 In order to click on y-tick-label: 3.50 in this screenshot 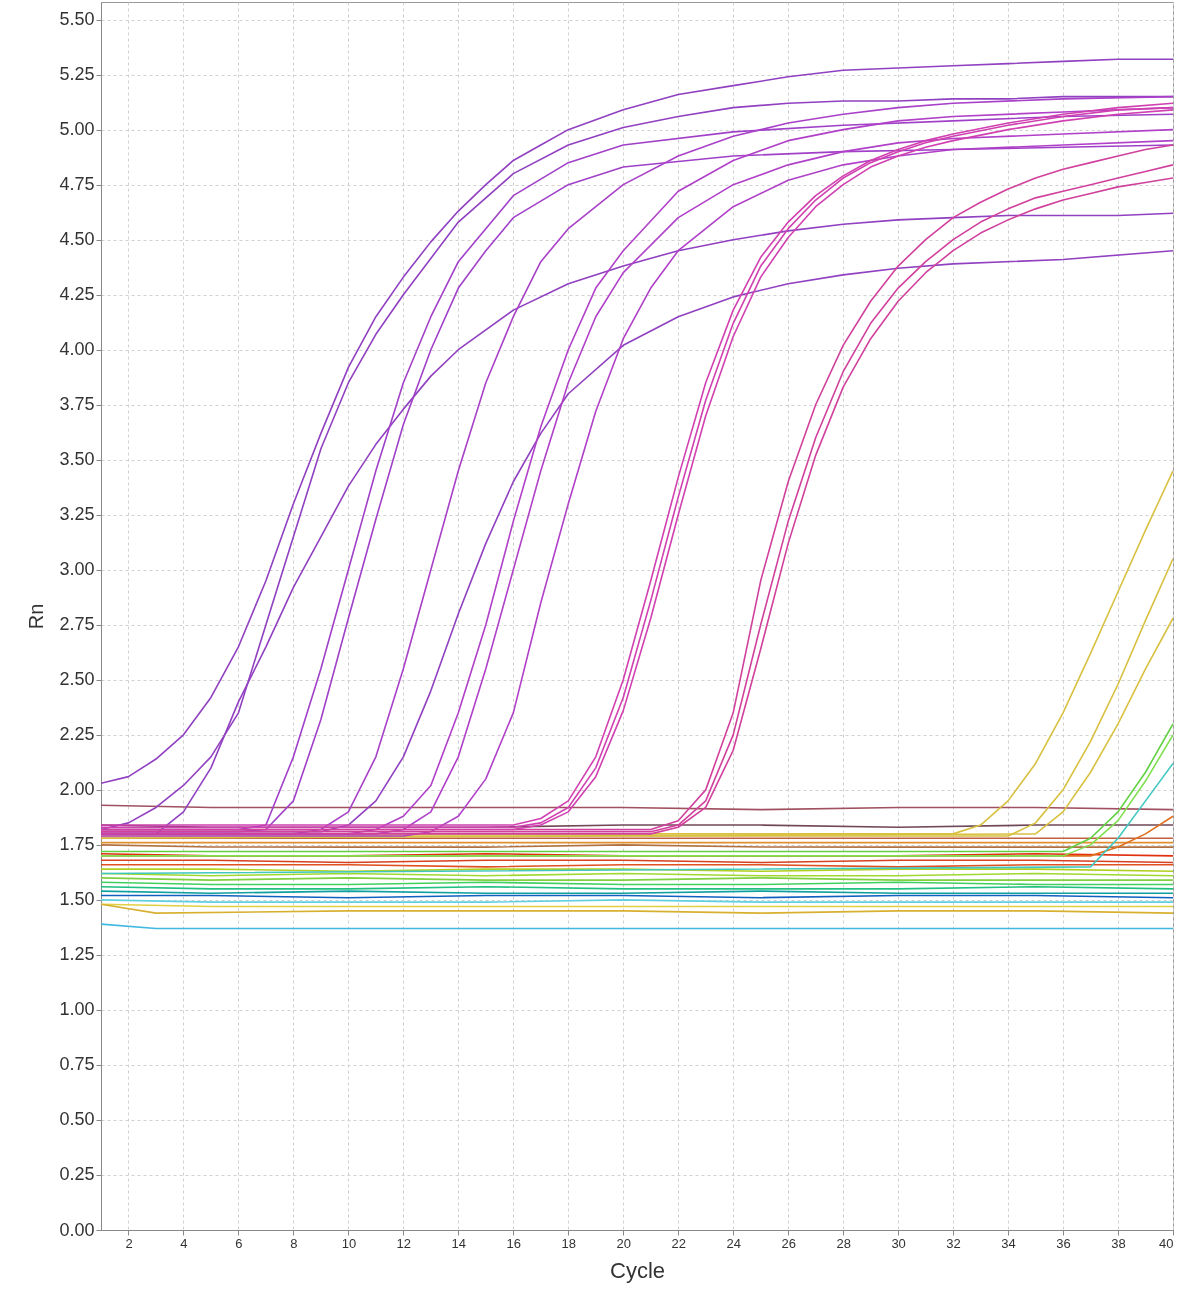, I will do `click(77, 459)`.